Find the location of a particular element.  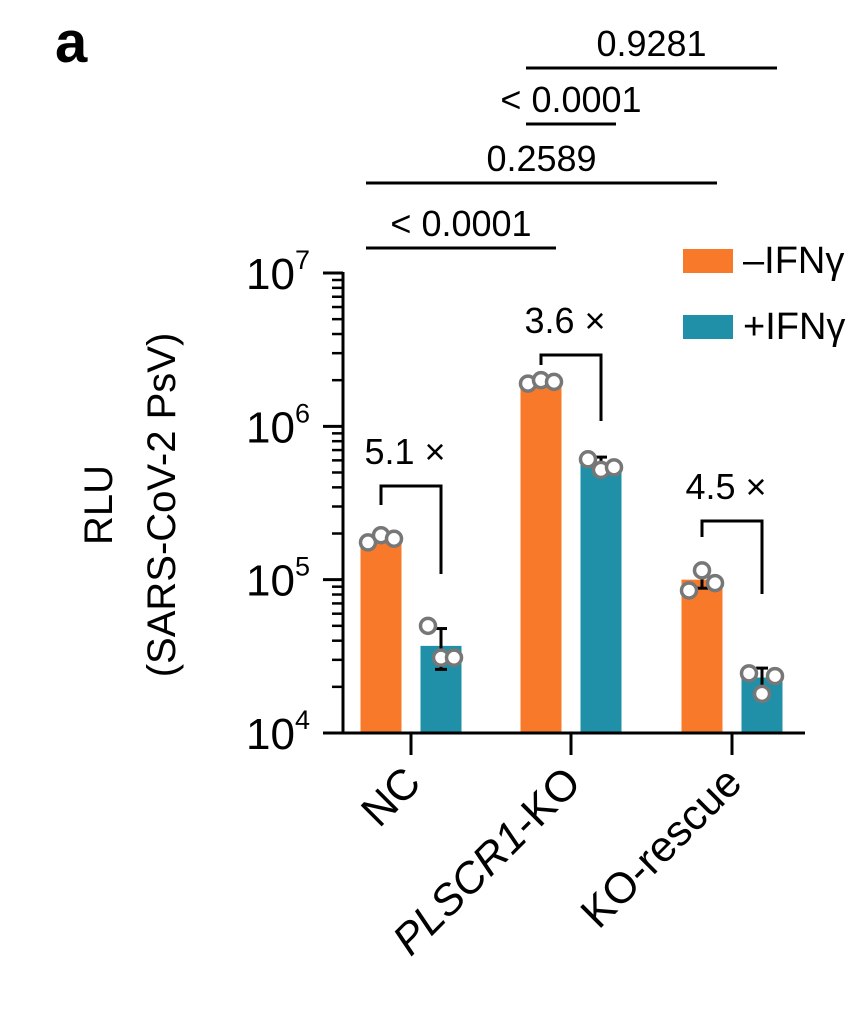

x-tick-label-2: KO-rescue is located at coordinates (661, 847).